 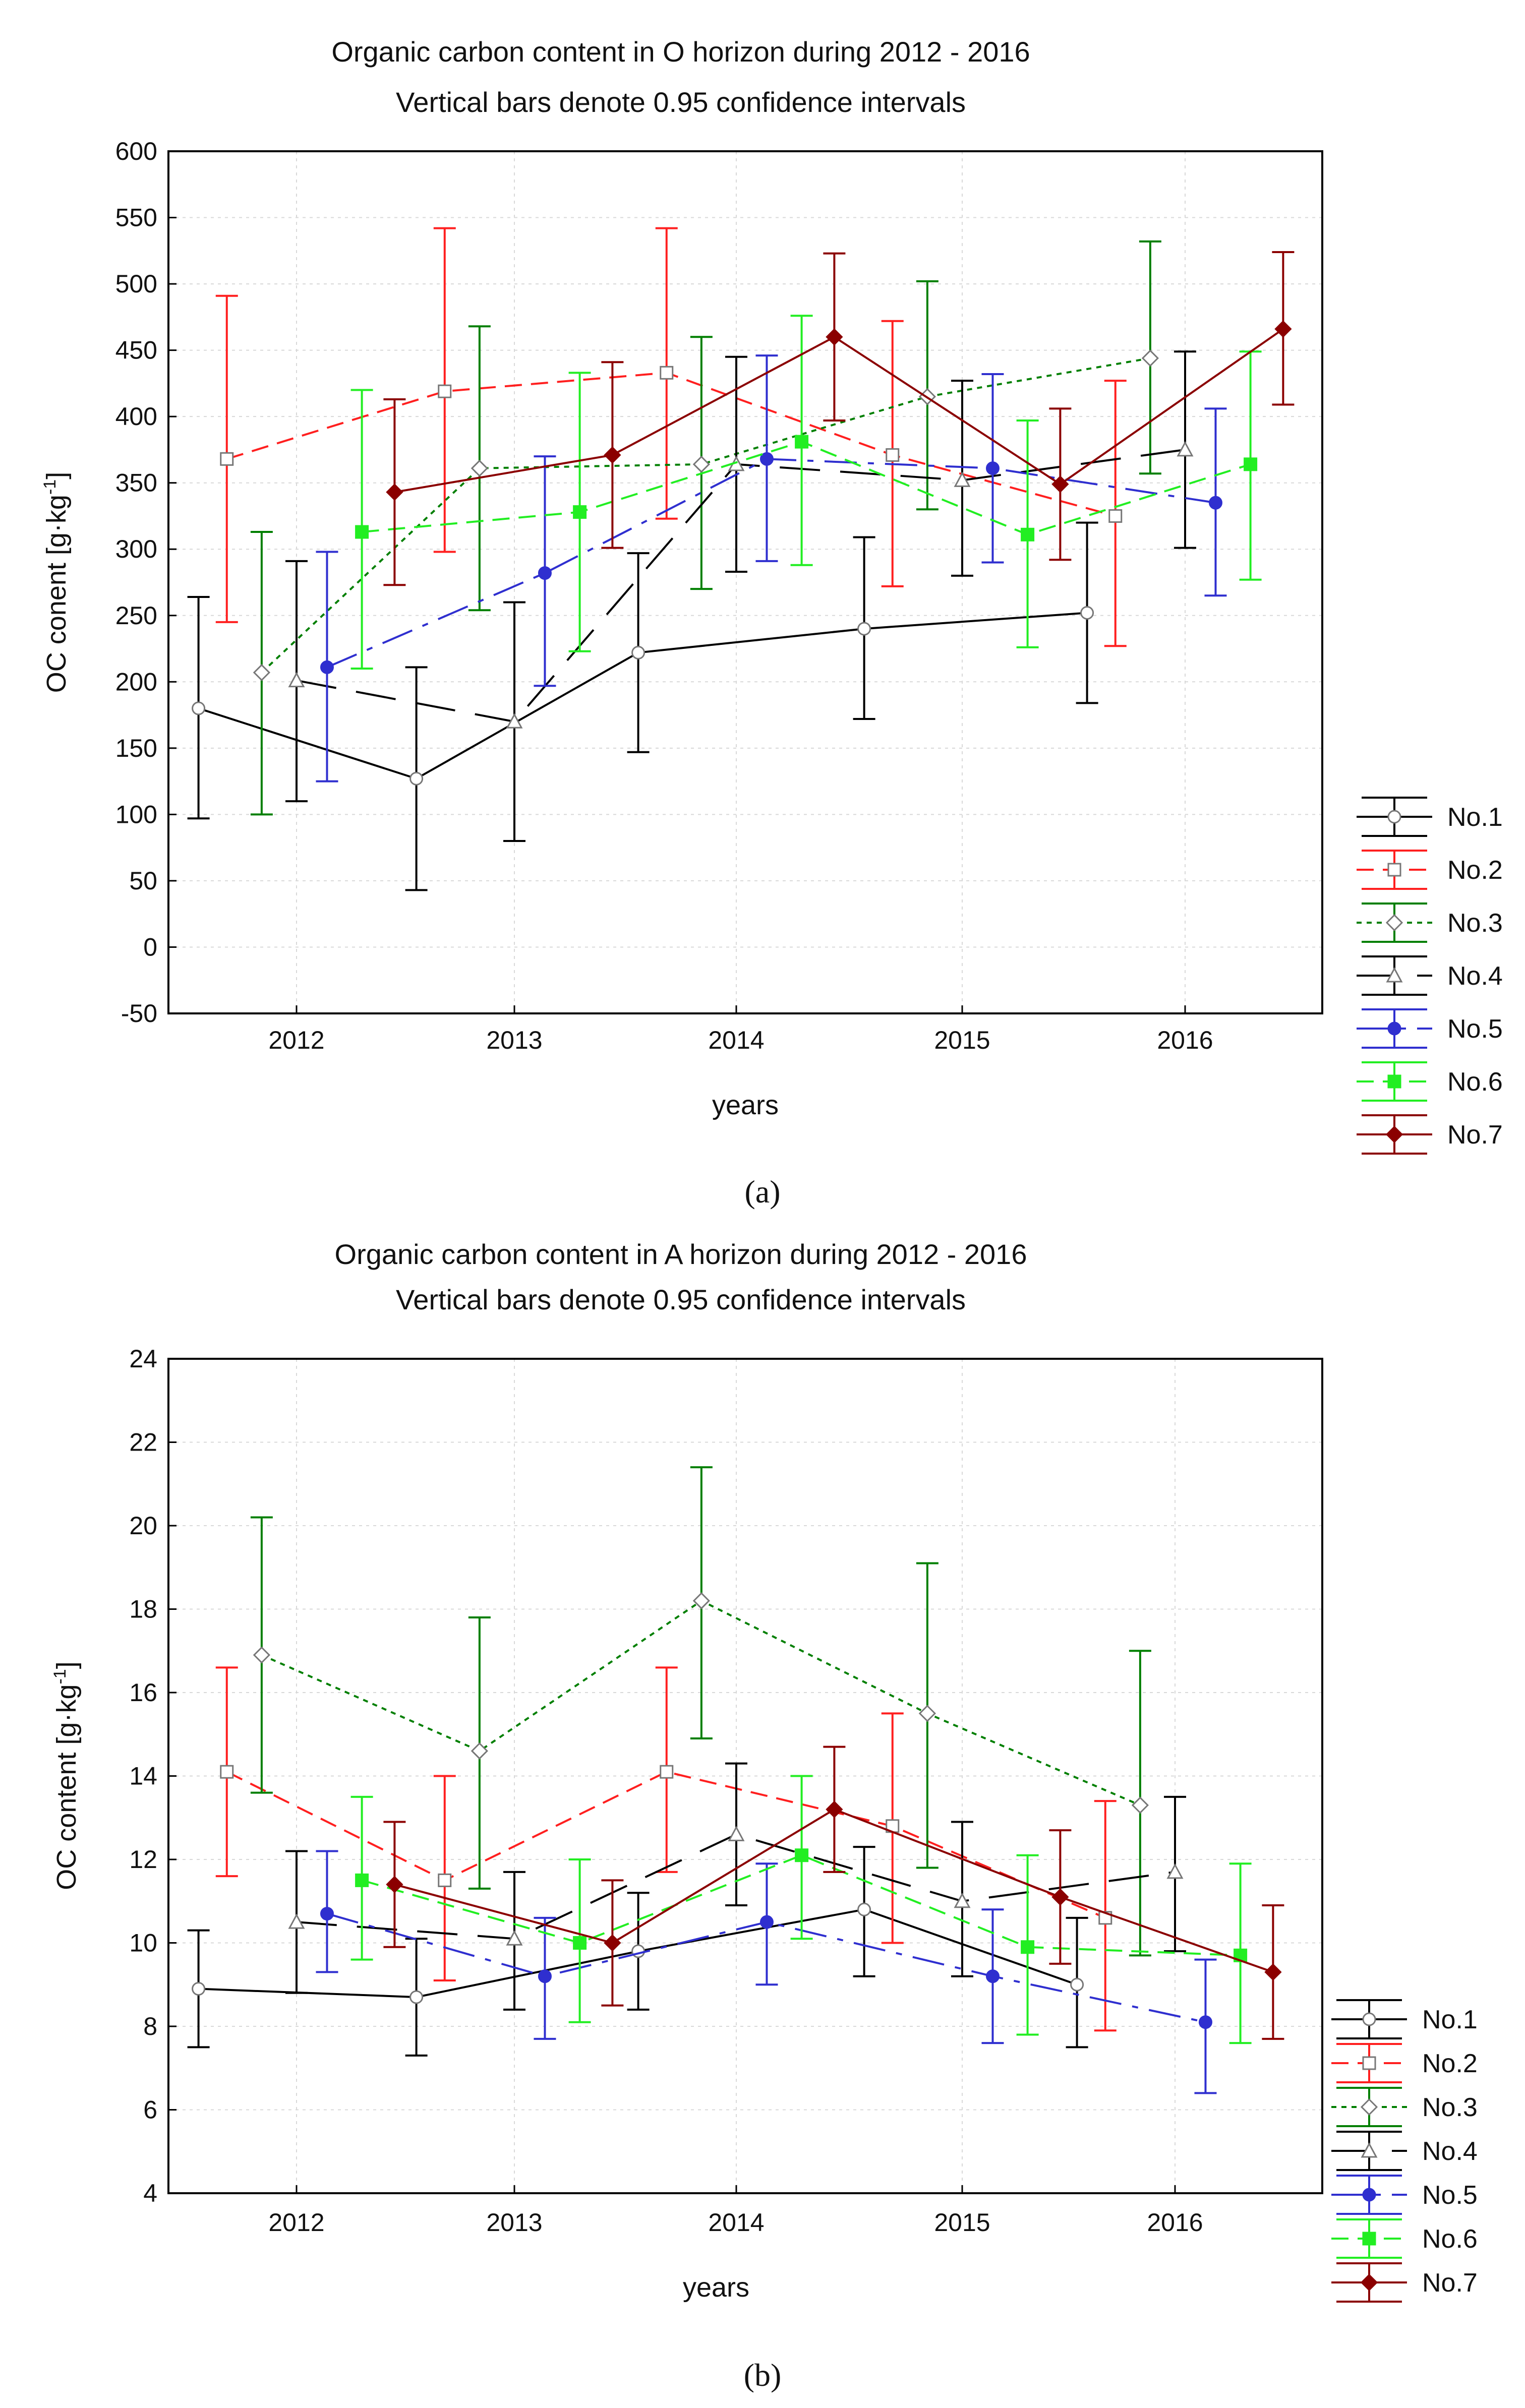 What do you see at coordinates (143, 1943) in the screenshot?
I see `y-tick-label: 10` at bounding box center [143, 1943].